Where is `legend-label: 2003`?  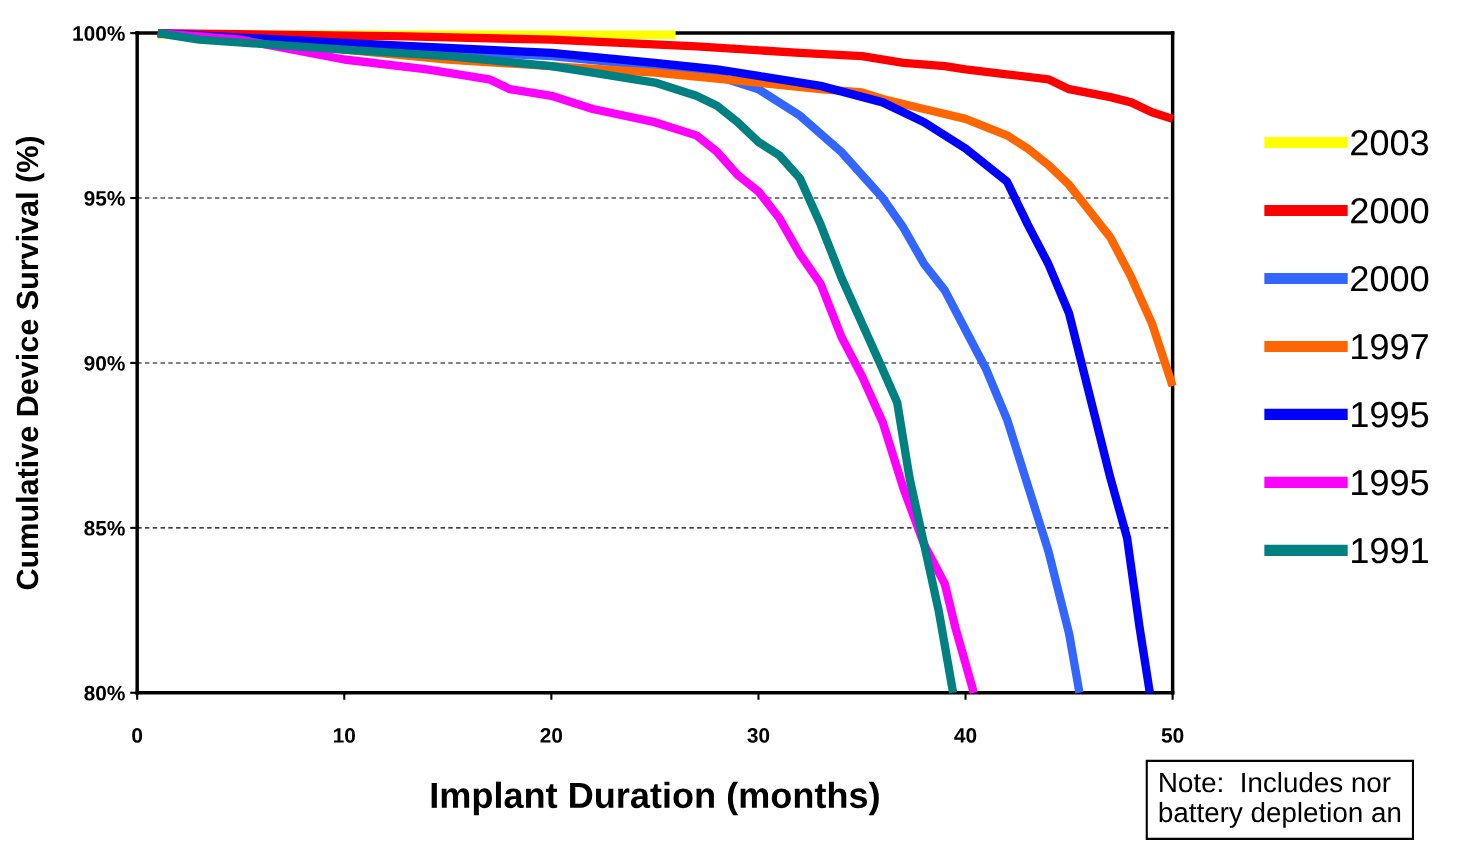
legend-label: 2003 is located at coordinates (1390, 142).